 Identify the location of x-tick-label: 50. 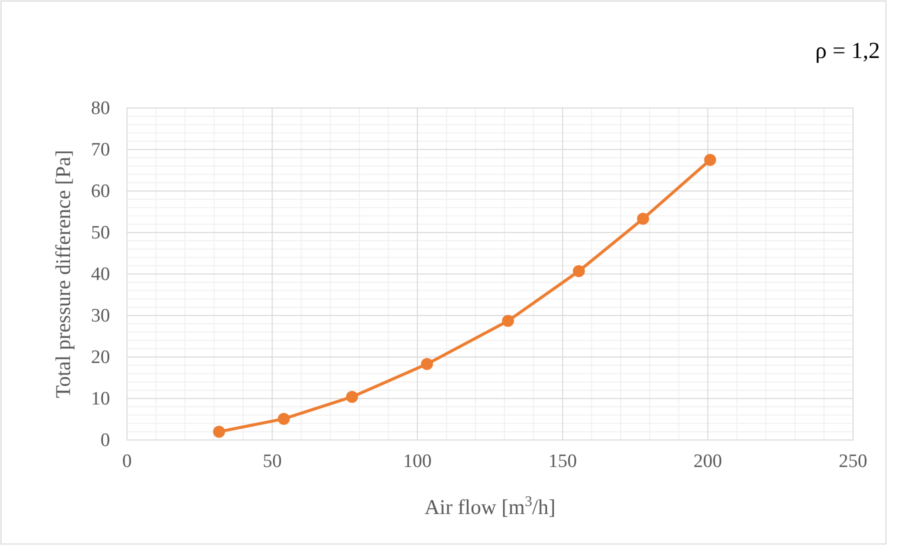
(272, 461).